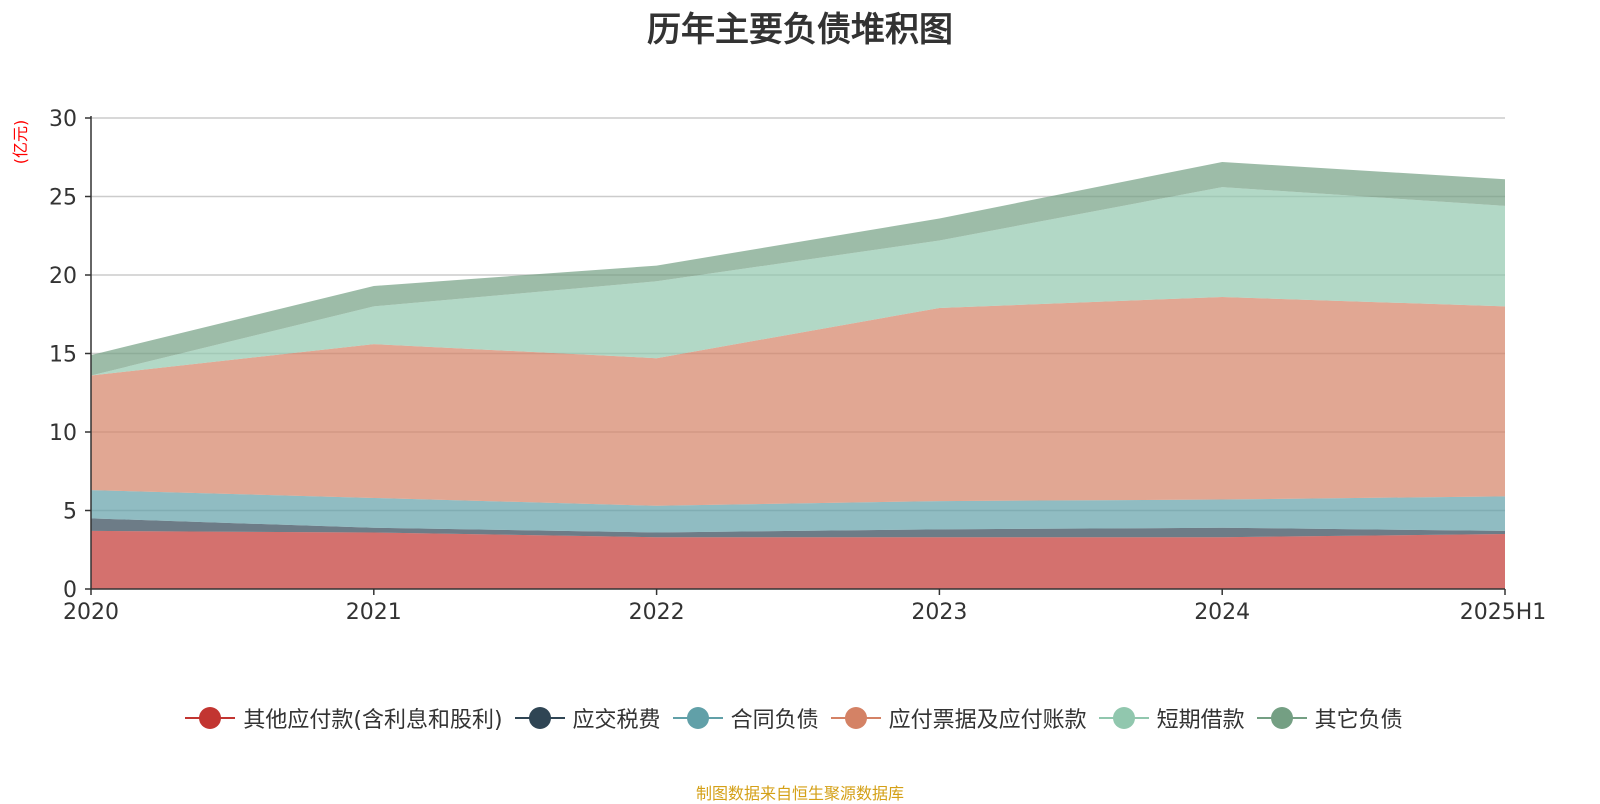 Image resolution: width=1600 pixels, height=804 pixels. I want to click on x-tick-label: 2021, so click(374, 612).